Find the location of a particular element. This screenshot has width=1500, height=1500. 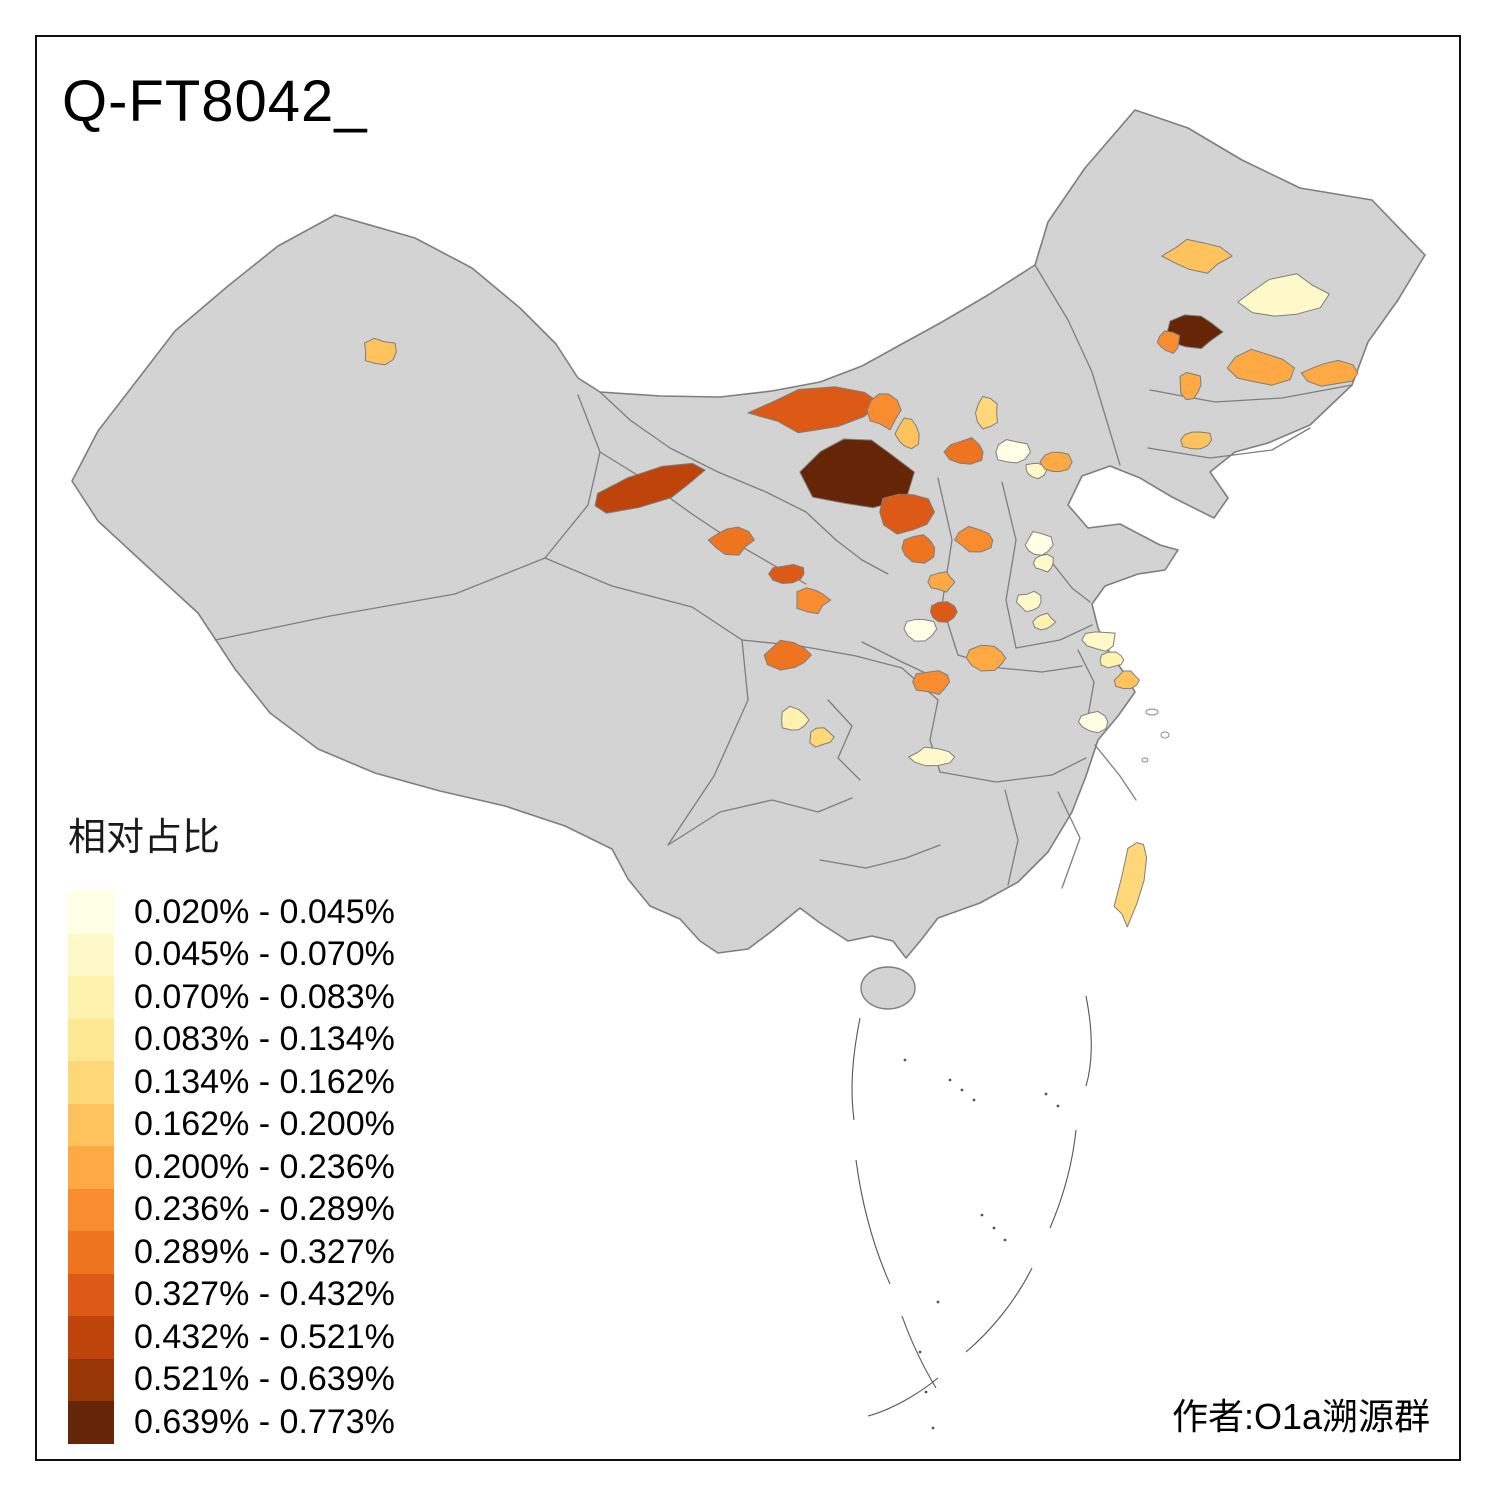

legend-label: 0.083% - 0.134% is located at coordinates (264, 1039).